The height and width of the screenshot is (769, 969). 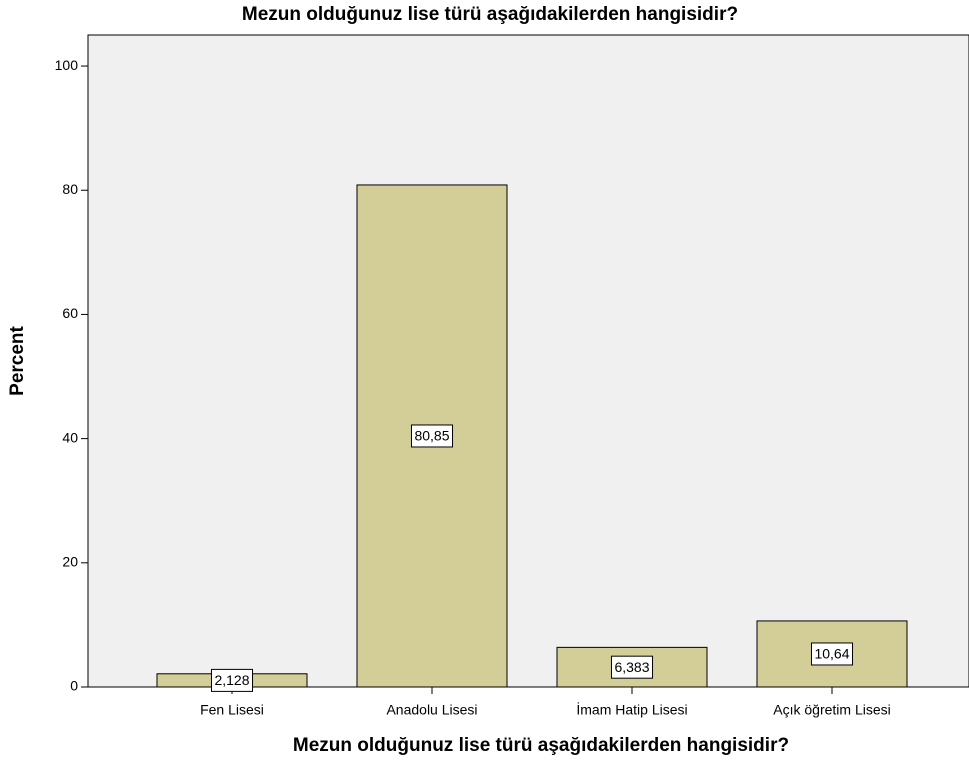 I want to click on y-axis-label: Percent, so click(x=17, y=360).